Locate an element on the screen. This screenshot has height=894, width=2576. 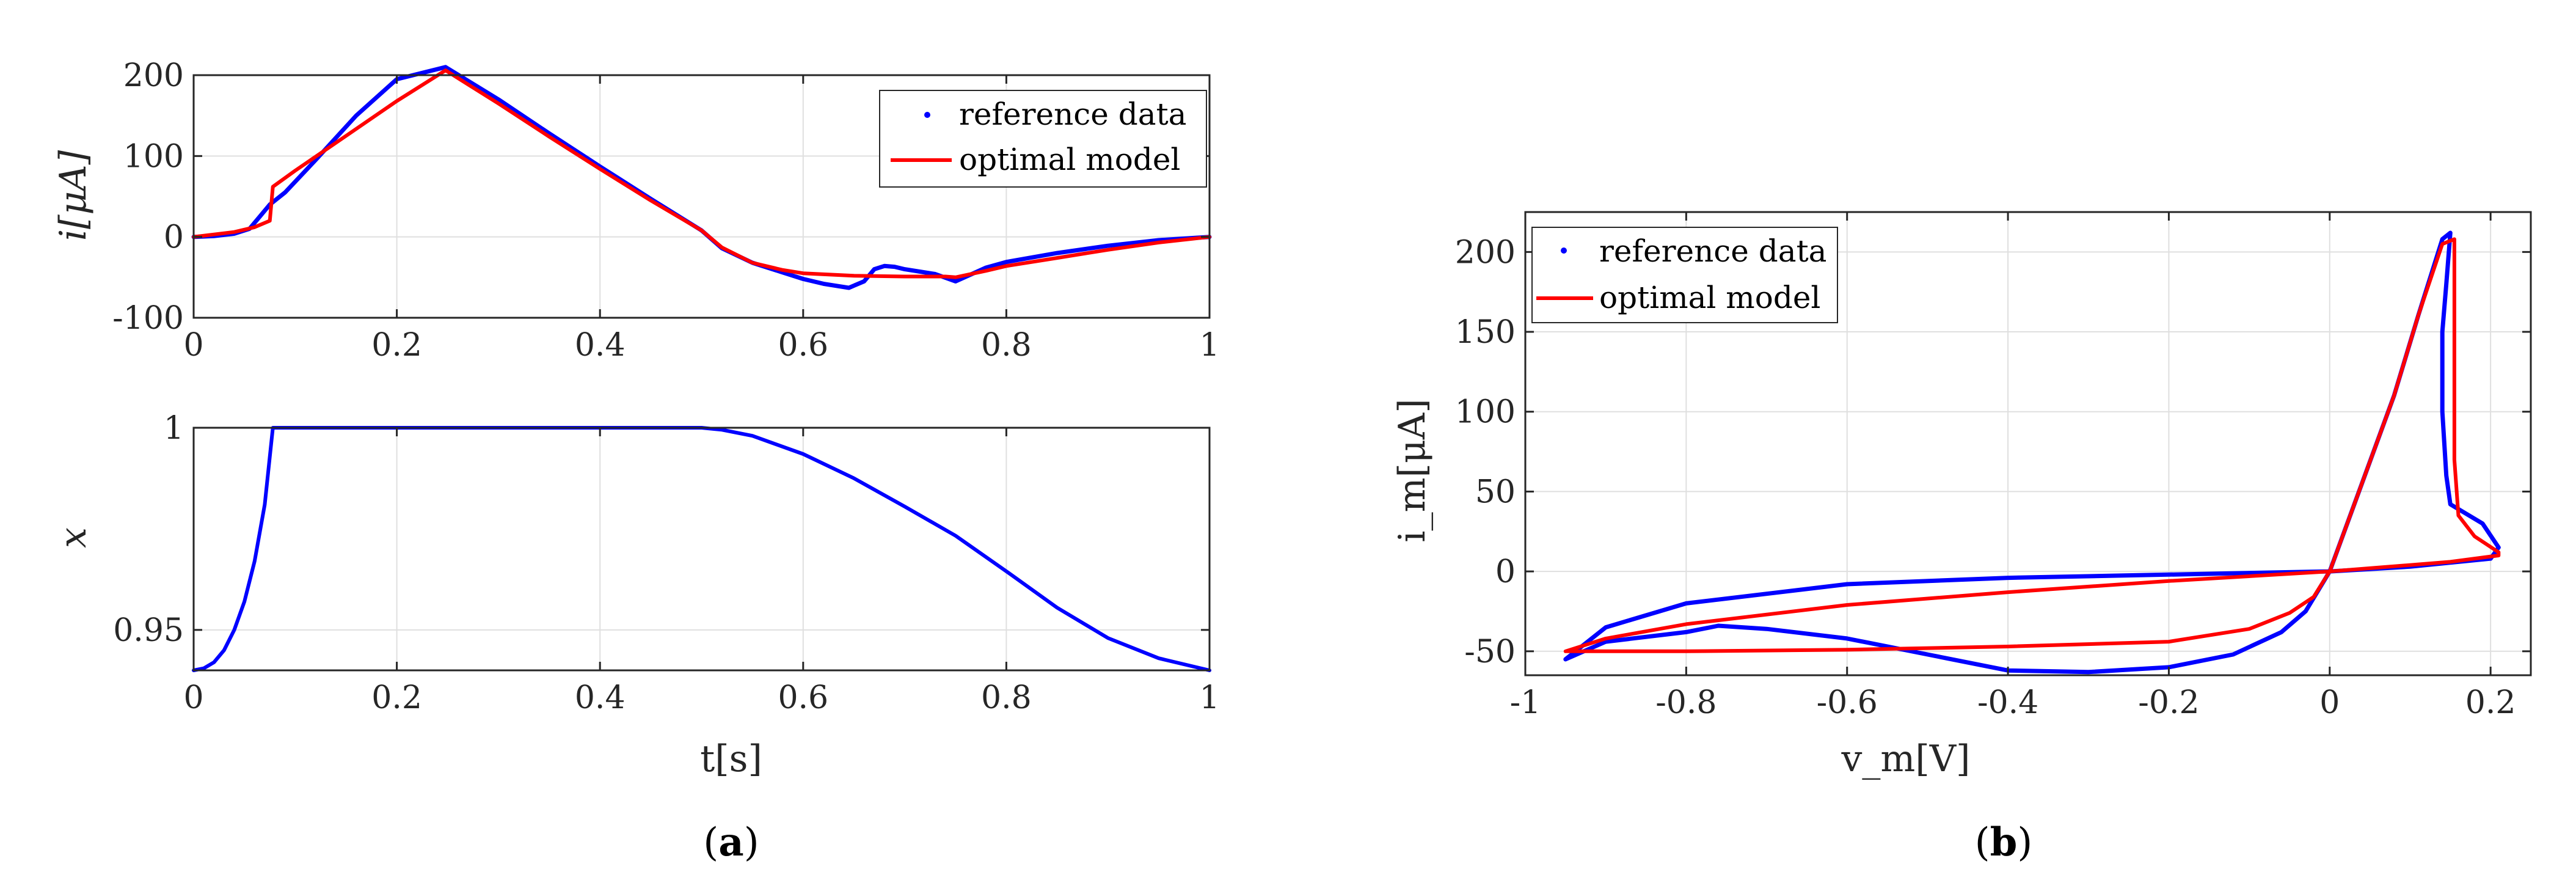
y-axis-label-text: x is located at coordinates (73, 537).